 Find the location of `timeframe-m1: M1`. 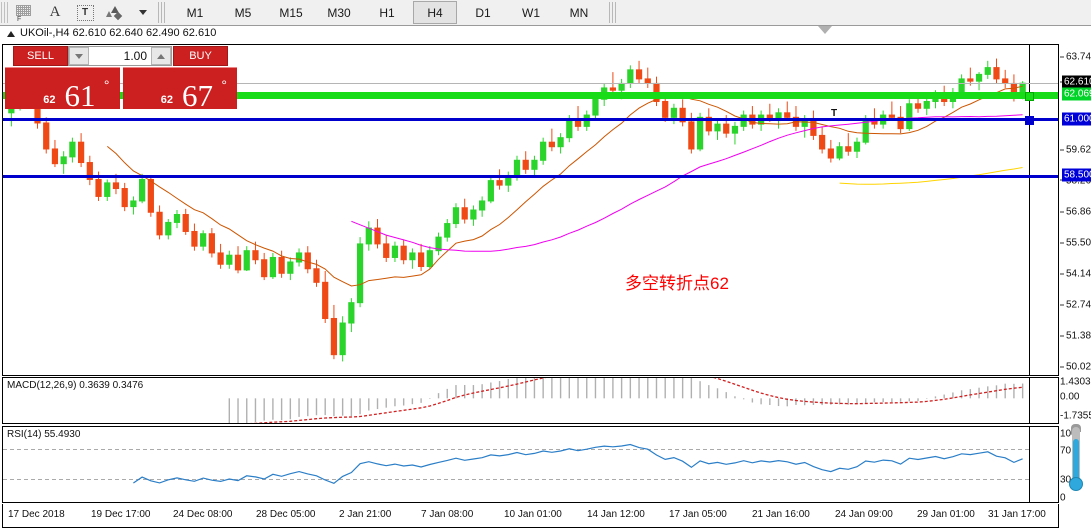

timeframe-m1: M1 is located at coordinates (195, 12).